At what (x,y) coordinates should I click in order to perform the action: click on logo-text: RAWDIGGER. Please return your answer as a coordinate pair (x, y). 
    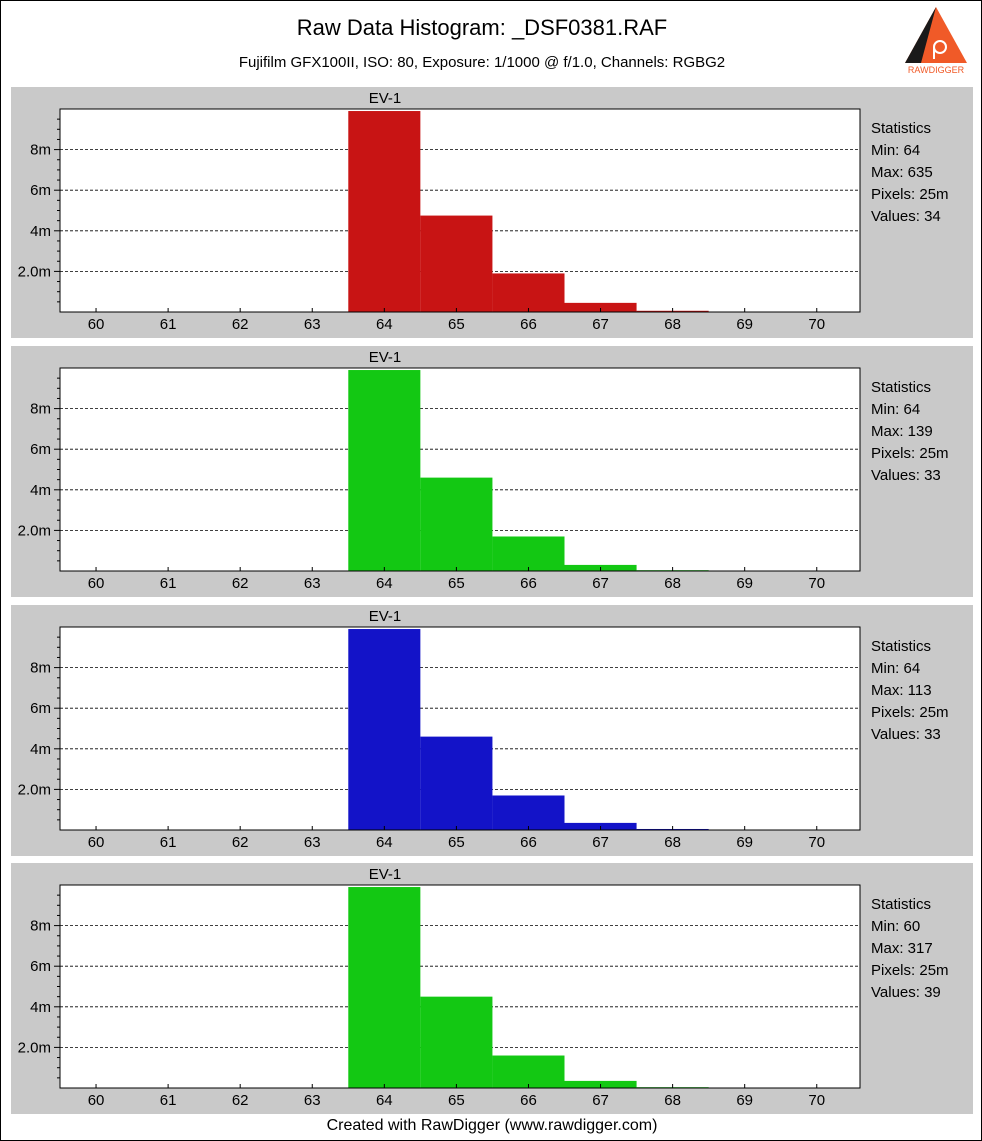
    Looking at the image, I should click on (936, 70).